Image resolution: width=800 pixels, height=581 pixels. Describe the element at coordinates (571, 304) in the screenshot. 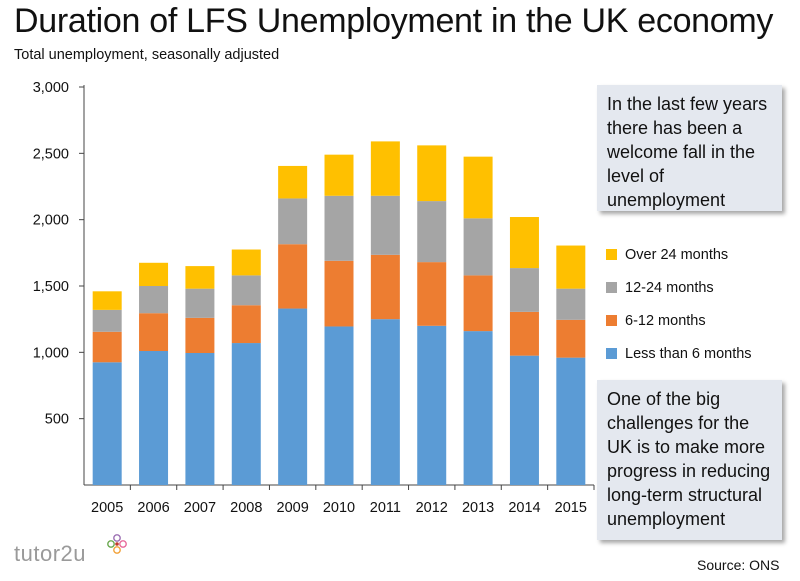

I see `bar-12-24-months-2015` at that location.